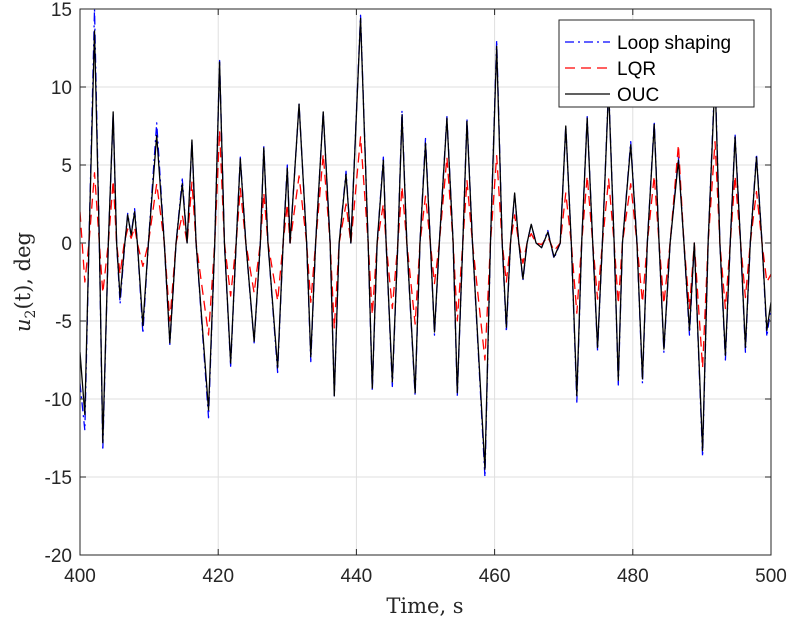 The width and height of the screenshot is (789, 622). What do you see at coordinates (66, 166) in the screenshot?
I see `y-tick-label: 5` at bounding box center [66, 166].